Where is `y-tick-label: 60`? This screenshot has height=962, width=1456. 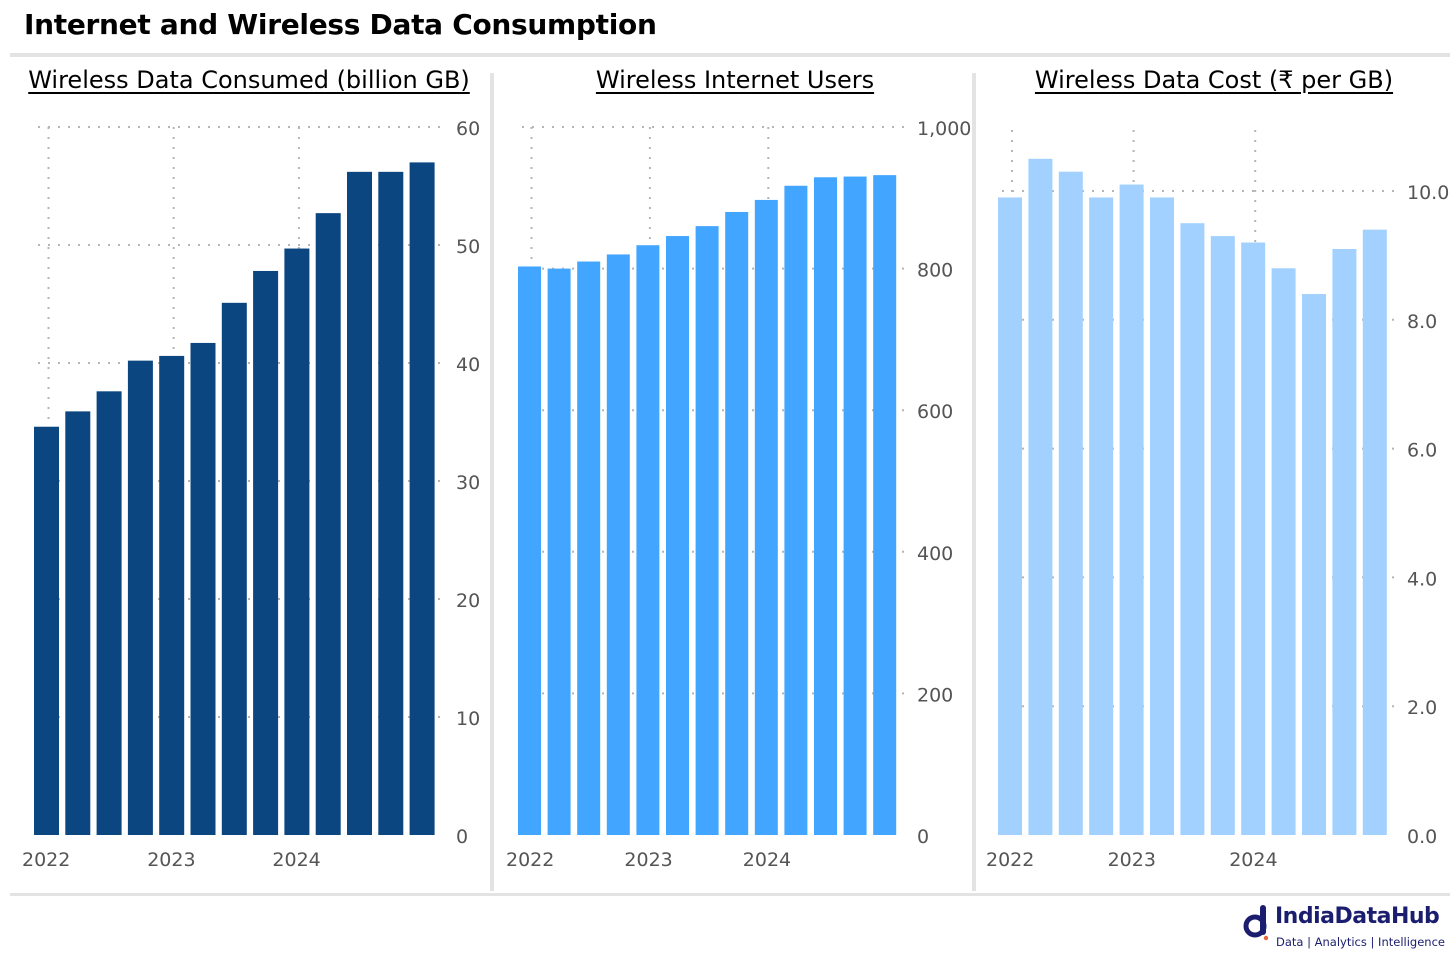 y-tick-label: 60 is located at coordinates (468, 129).